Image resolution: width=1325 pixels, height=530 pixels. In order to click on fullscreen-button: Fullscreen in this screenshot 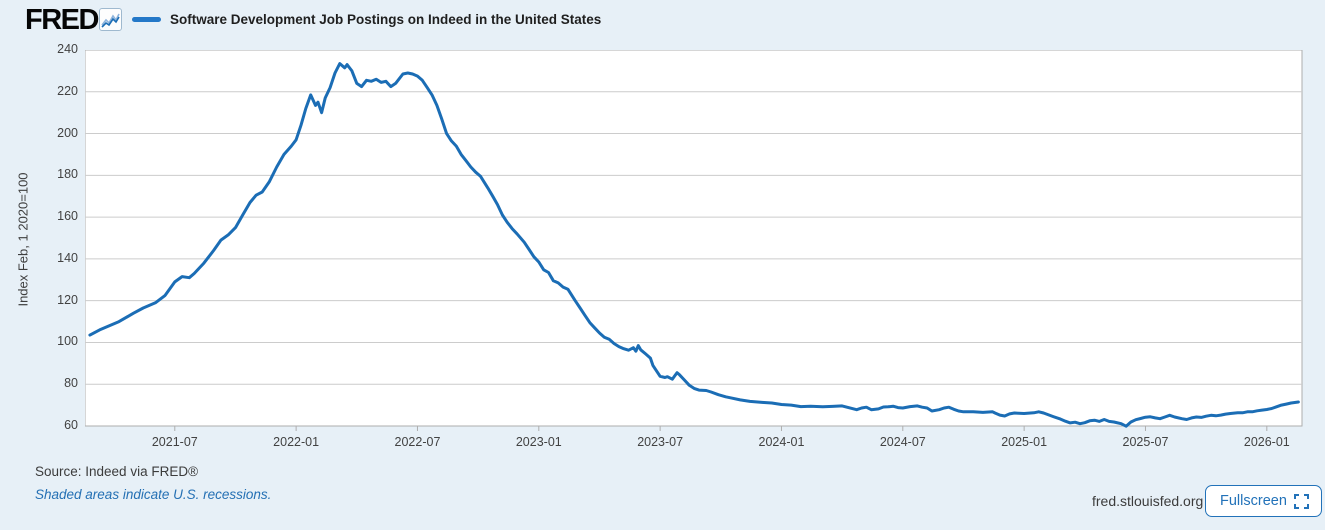, I will do `click(1263, 501)`.